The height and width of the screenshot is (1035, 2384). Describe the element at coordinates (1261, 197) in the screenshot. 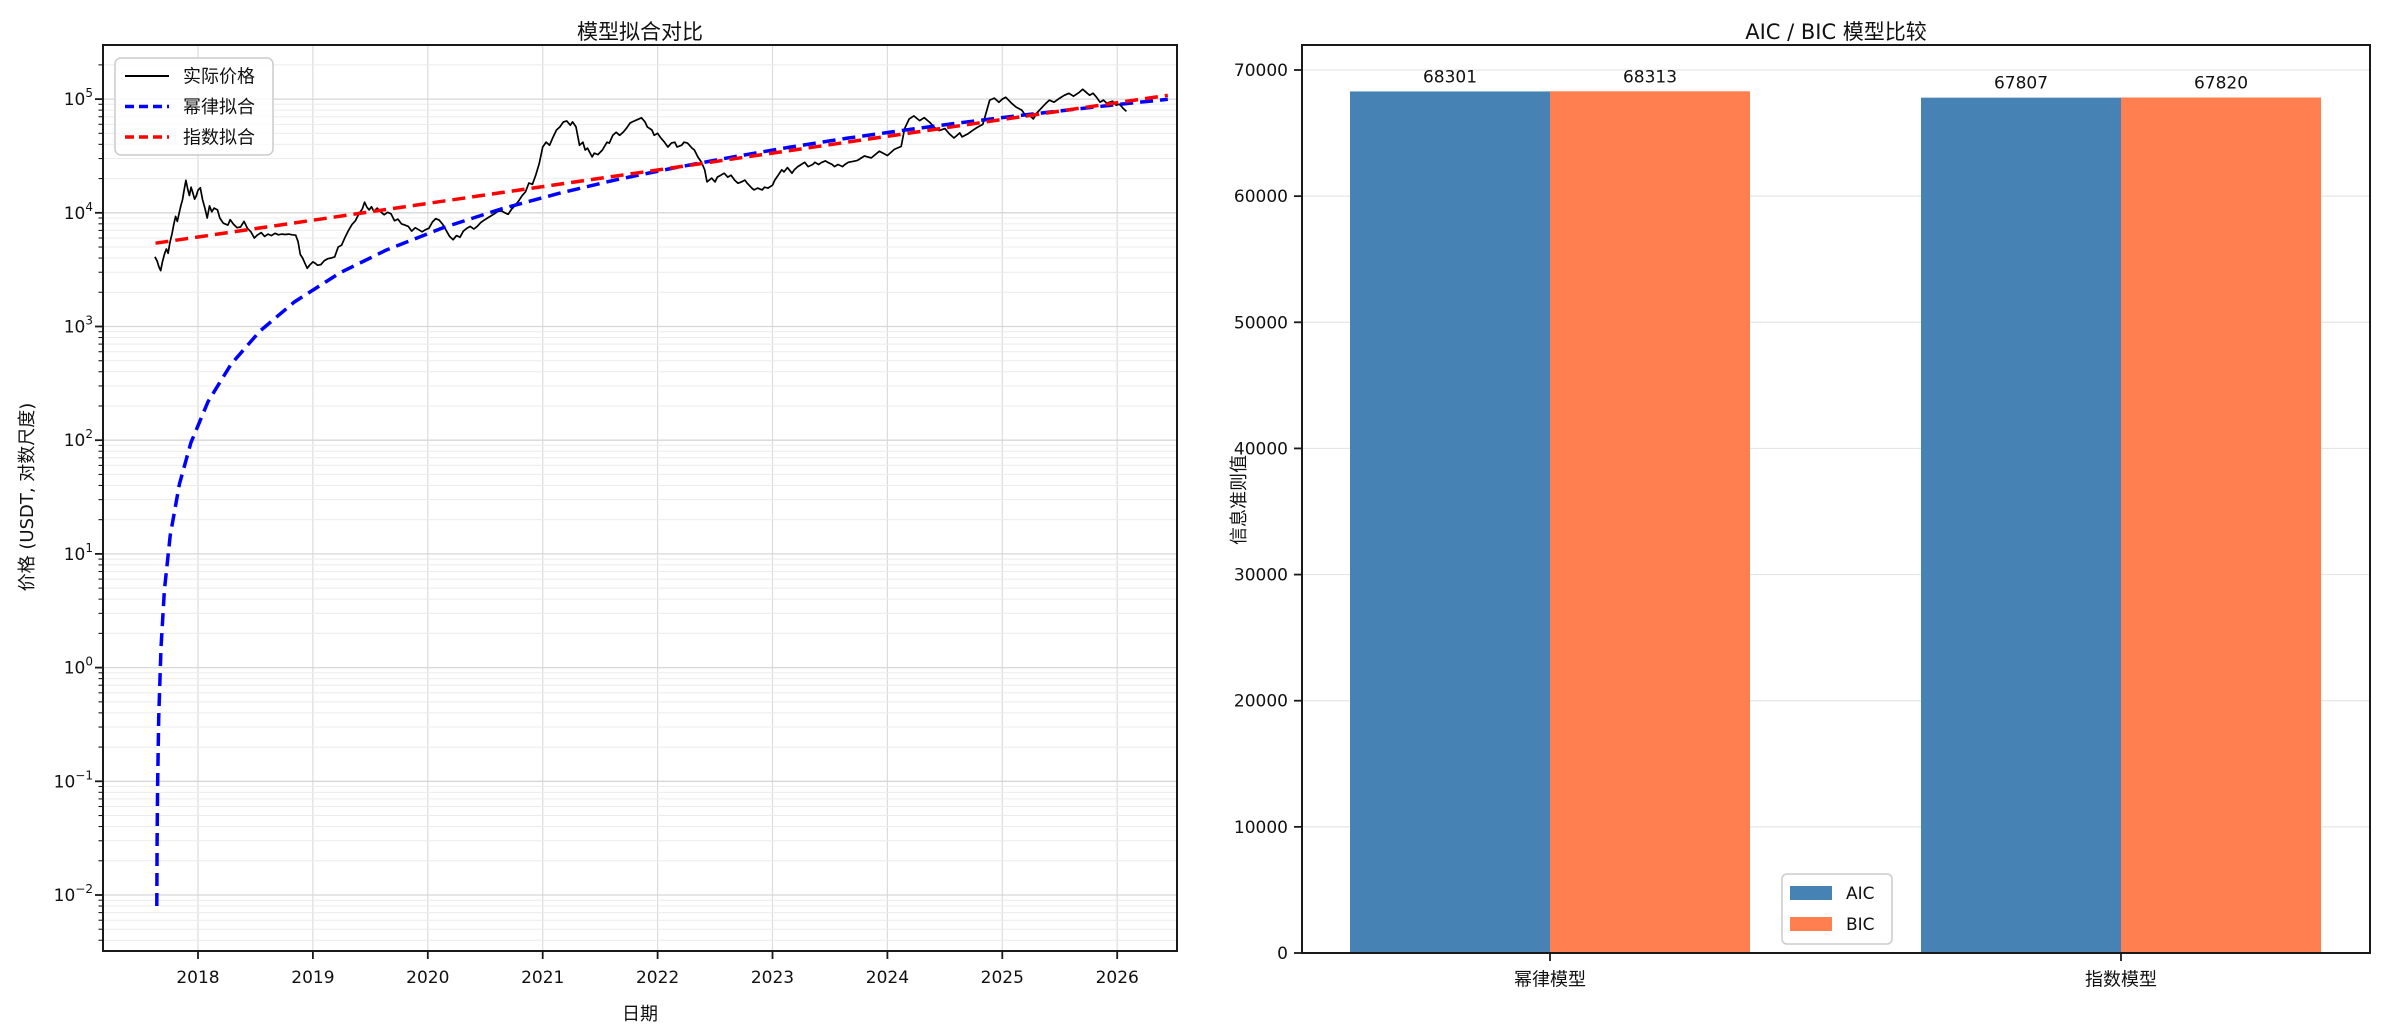

I see `y-tick-label: 60000` at that location.